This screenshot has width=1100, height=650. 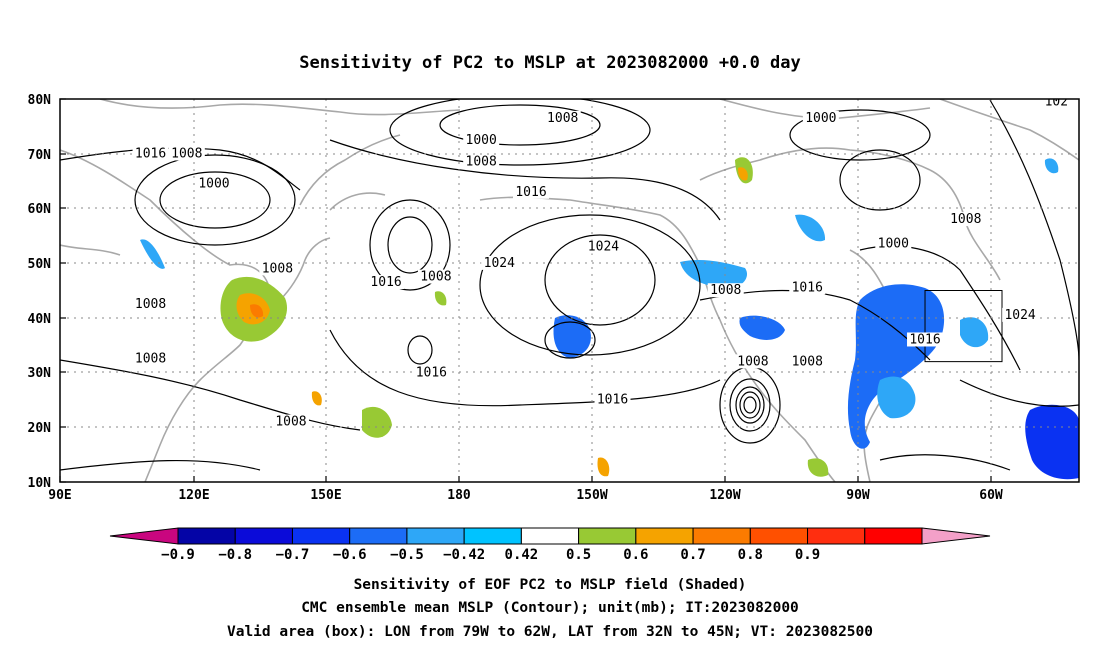 I want to click on contour-label: 102, so click(x=1056, y=101).